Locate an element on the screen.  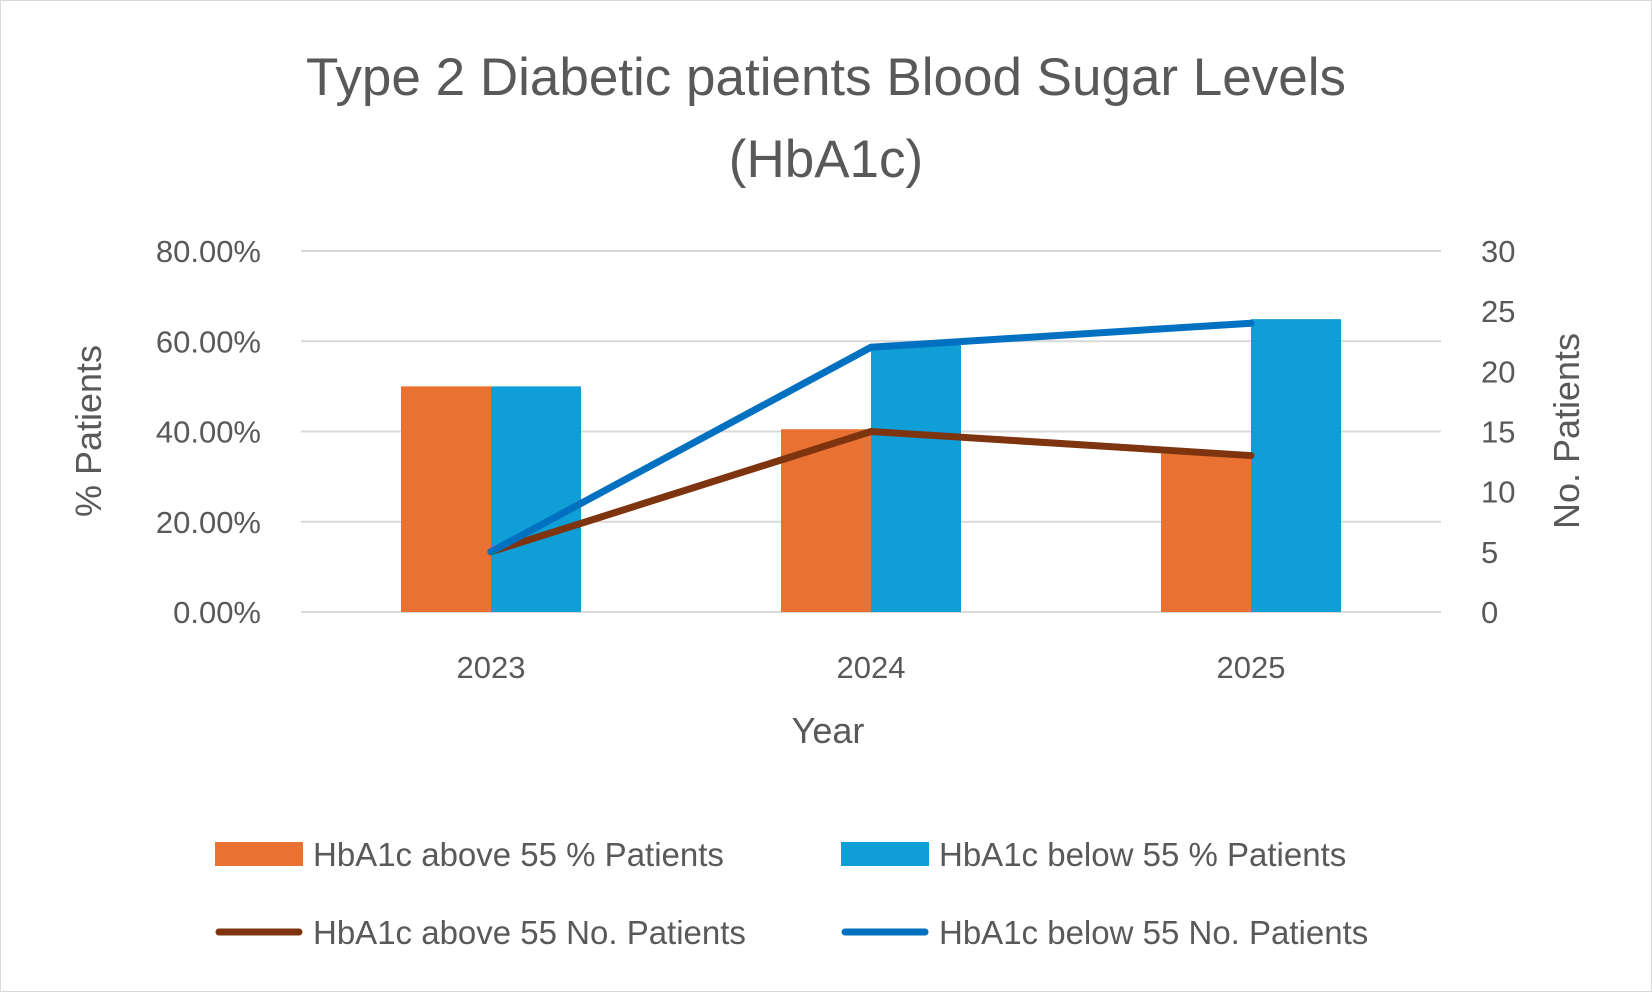
y2-tick-label: 30 is located at coordinates (1498, 251).